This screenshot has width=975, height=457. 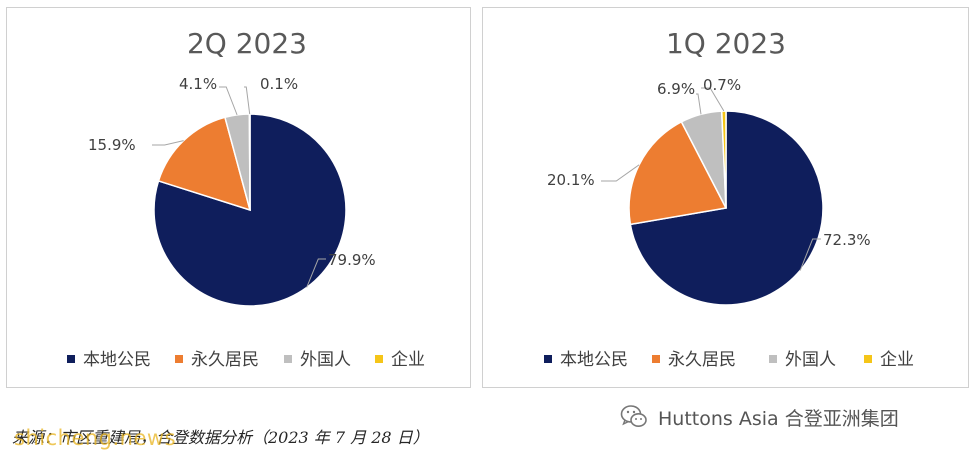 I want to click on data-label-3: 0.1%, so click(x=279, y=84).